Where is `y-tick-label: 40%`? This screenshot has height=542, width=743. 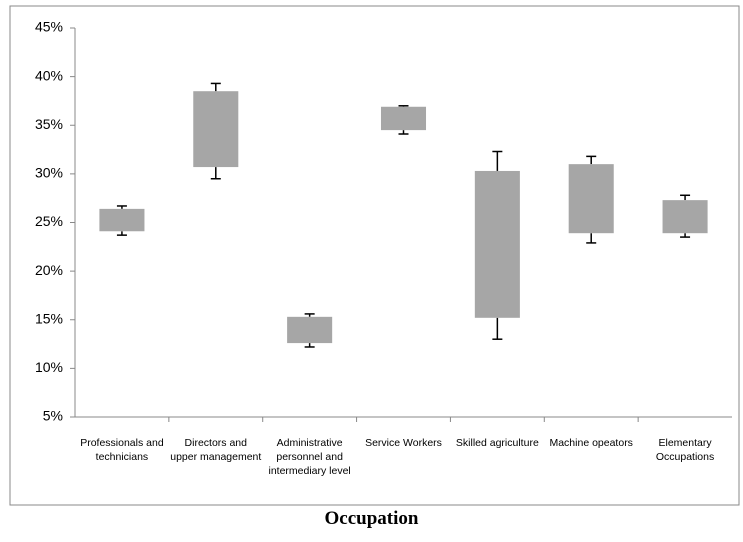
y-tick-label: 40% is located at coordinates (49, 75).